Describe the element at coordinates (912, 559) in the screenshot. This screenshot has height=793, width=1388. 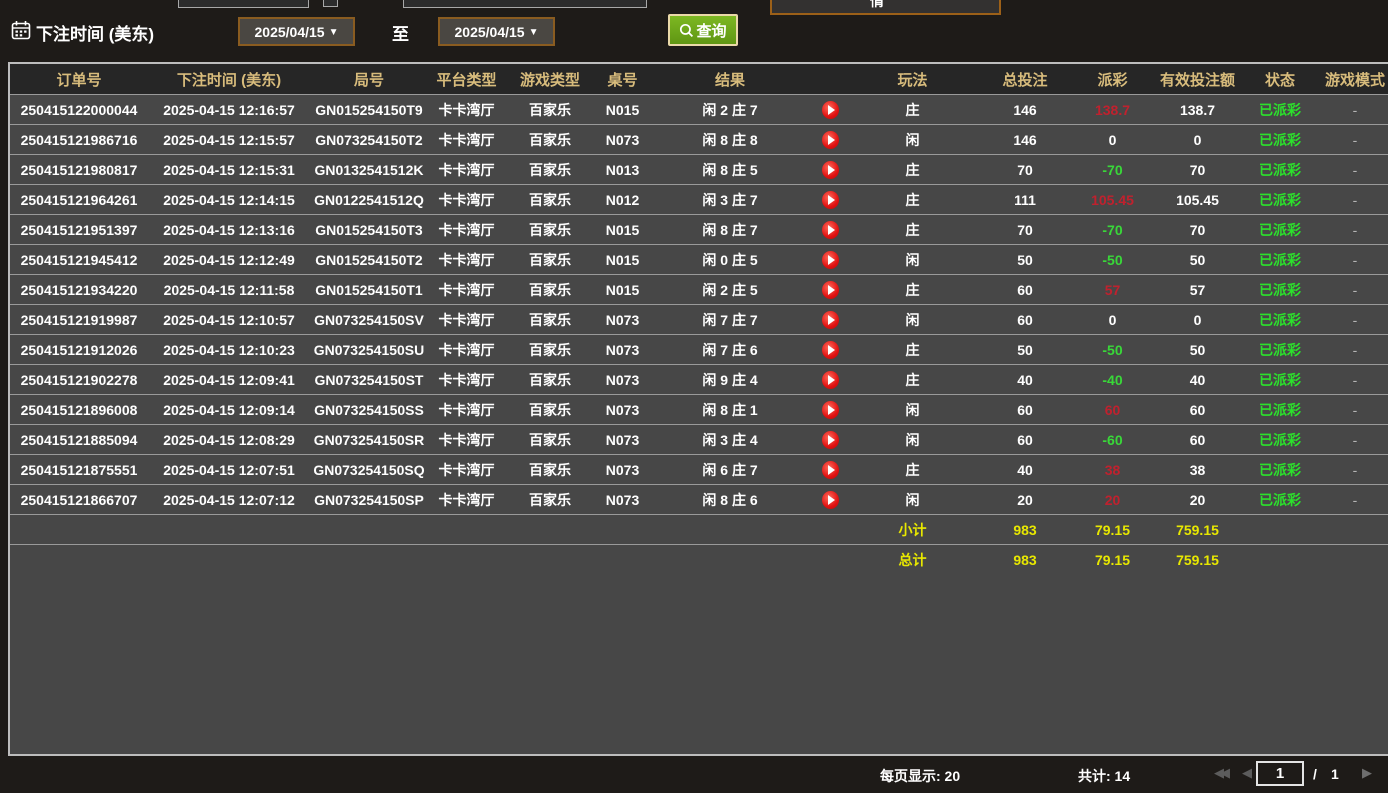
I see `grand-total-label: 总计` at that location.